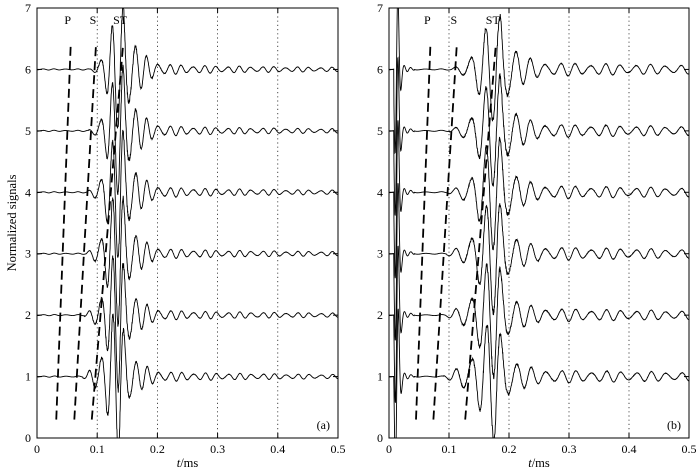 The width and height of the screenshot is (700, 469). Describe the element at coordinates (674, 425) in the screenshot. I see `panel-tag: (b)` at that location.